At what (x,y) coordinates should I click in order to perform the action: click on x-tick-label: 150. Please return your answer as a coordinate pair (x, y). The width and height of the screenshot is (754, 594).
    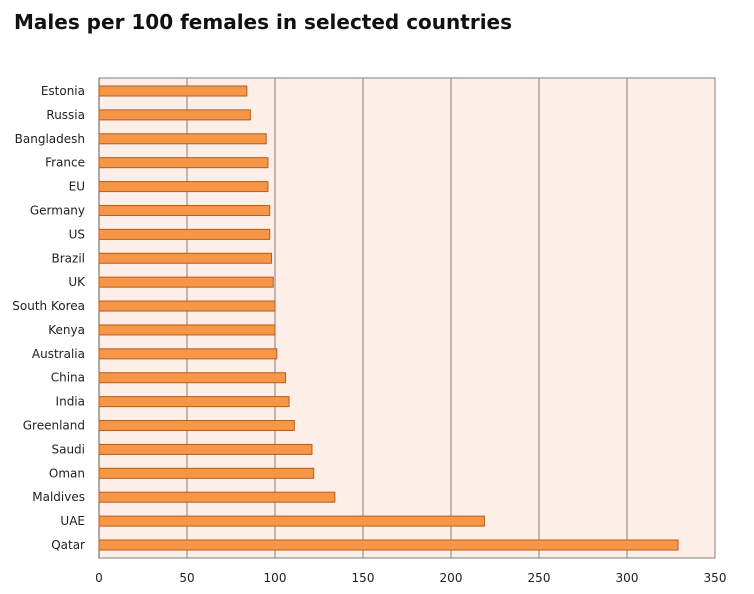
    Looking at the image, I should click on (363, 578).